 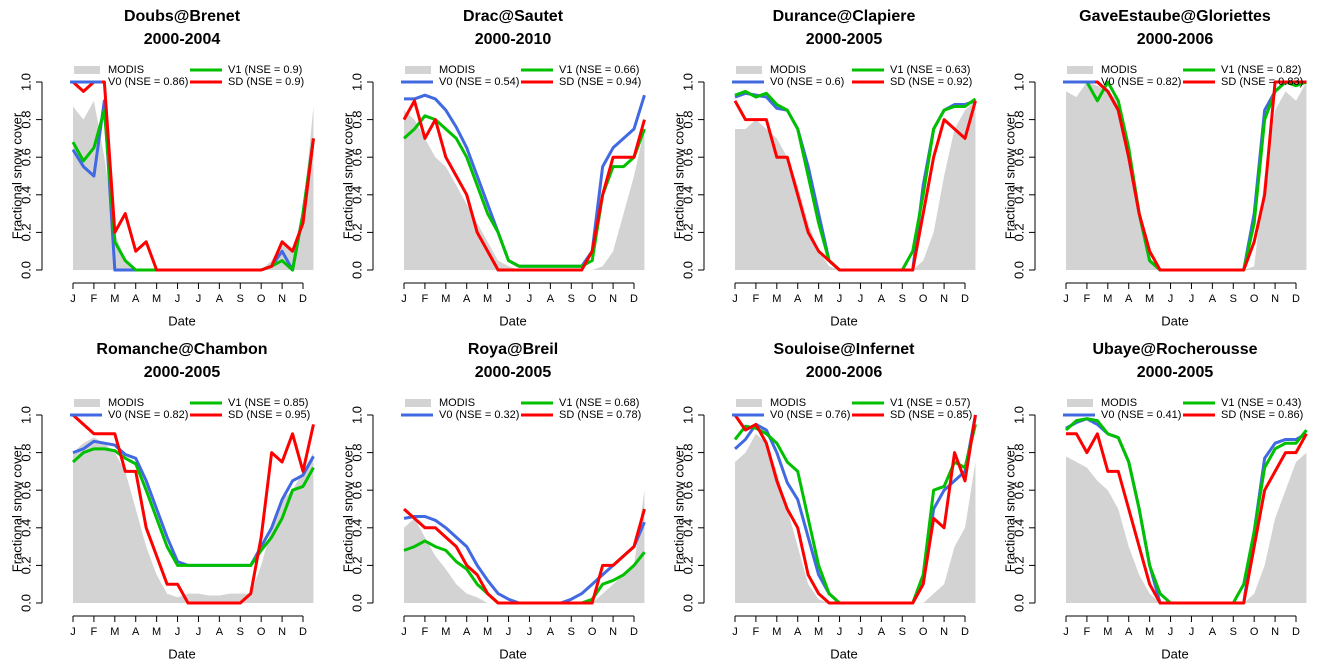 What do you see at coordinates (513, 16) in the screenshot?
I see `chart-title: Drac@Sautet` at bounding box center [513, 16].